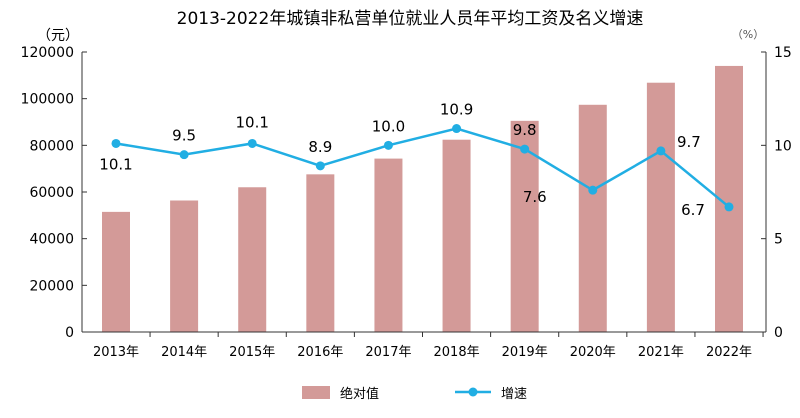 The height and width of the screenshot is (418, 800). I want to click on x-tick-label: 2020年, so click(593, 352).